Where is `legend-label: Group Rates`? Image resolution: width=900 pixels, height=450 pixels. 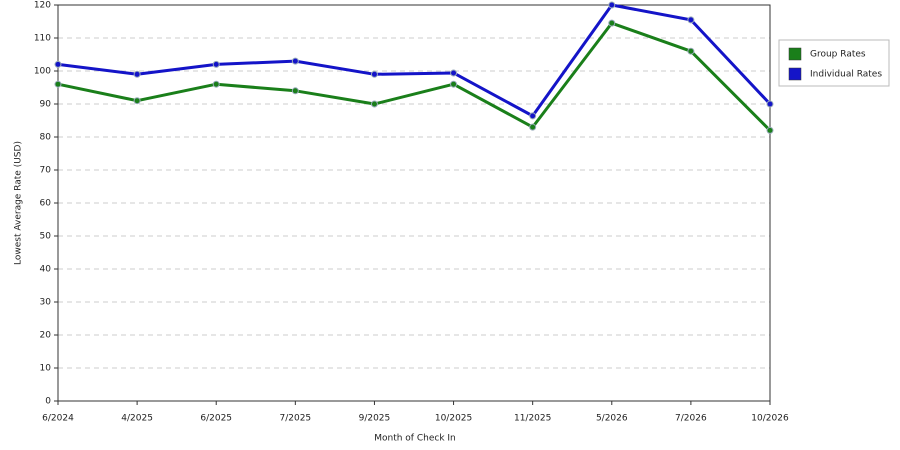
legend-label: Group Rates is located at coordinates (838, 55).